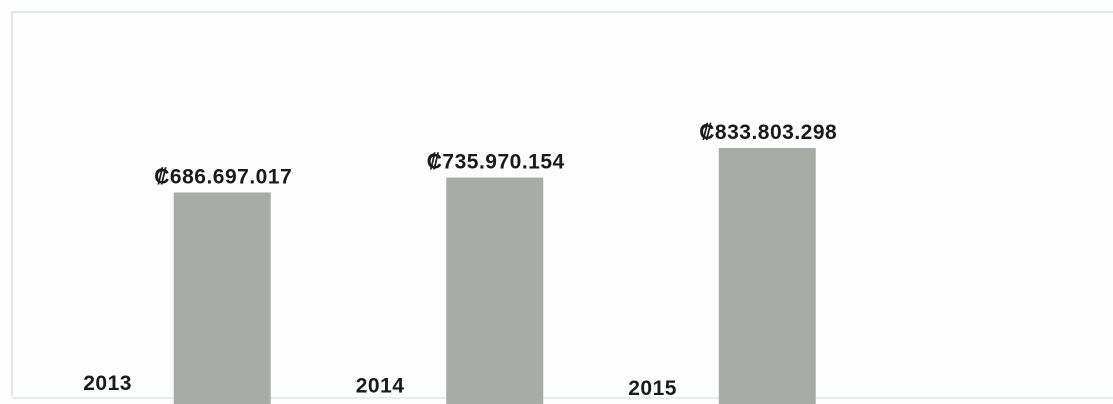 Image resolution: width=1113 pixels, height=404 pixels. What do you see at coordinates (107, 383) in the screenshot?
I see `category-label: 2013` at bounding box center [107, 383].